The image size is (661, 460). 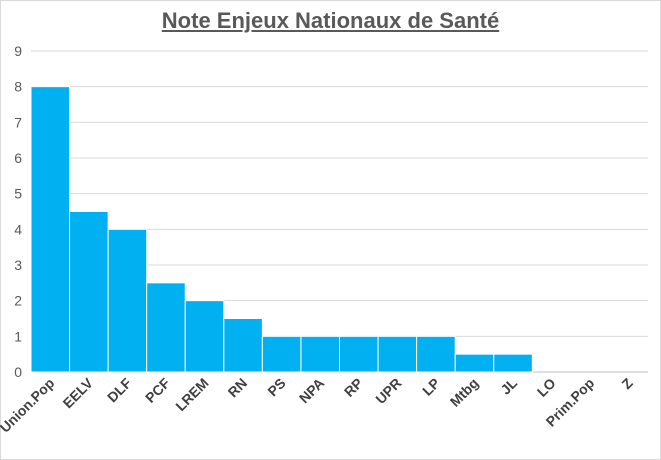 What do you see at coordinates (18, 229) in the screenshot?
I see `y-tick-label: 4` at bounding box center [18, 229].